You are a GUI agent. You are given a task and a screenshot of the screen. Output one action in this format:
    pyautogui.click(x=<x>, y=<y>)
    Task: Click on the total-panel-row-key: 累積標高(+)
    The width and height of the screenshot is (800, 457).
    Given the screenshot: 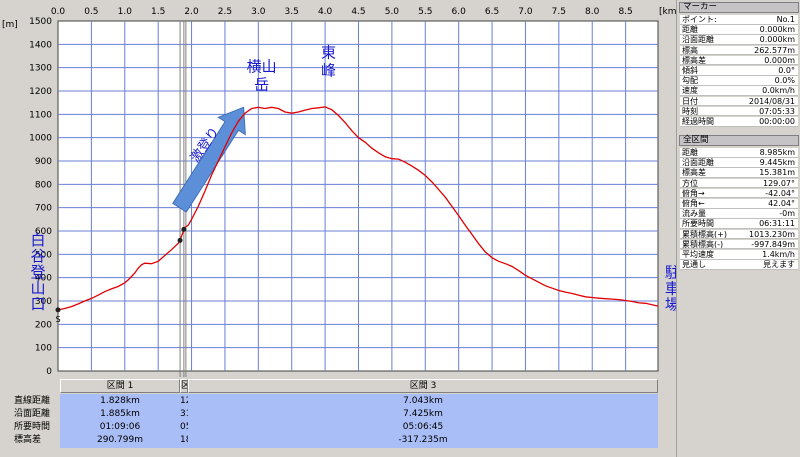 What is the action you would take?
    pyautogui.click(x=704, y=234)
    